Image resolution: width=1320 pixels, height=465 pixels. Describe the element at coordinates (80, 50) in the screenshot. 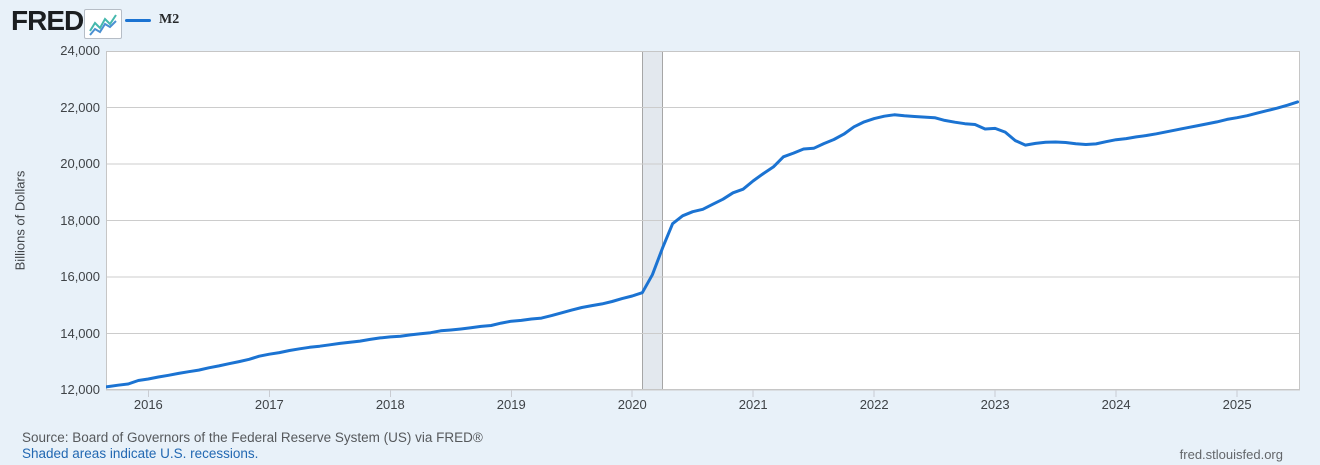

I see `y-tick-label: 24,000` at that location.